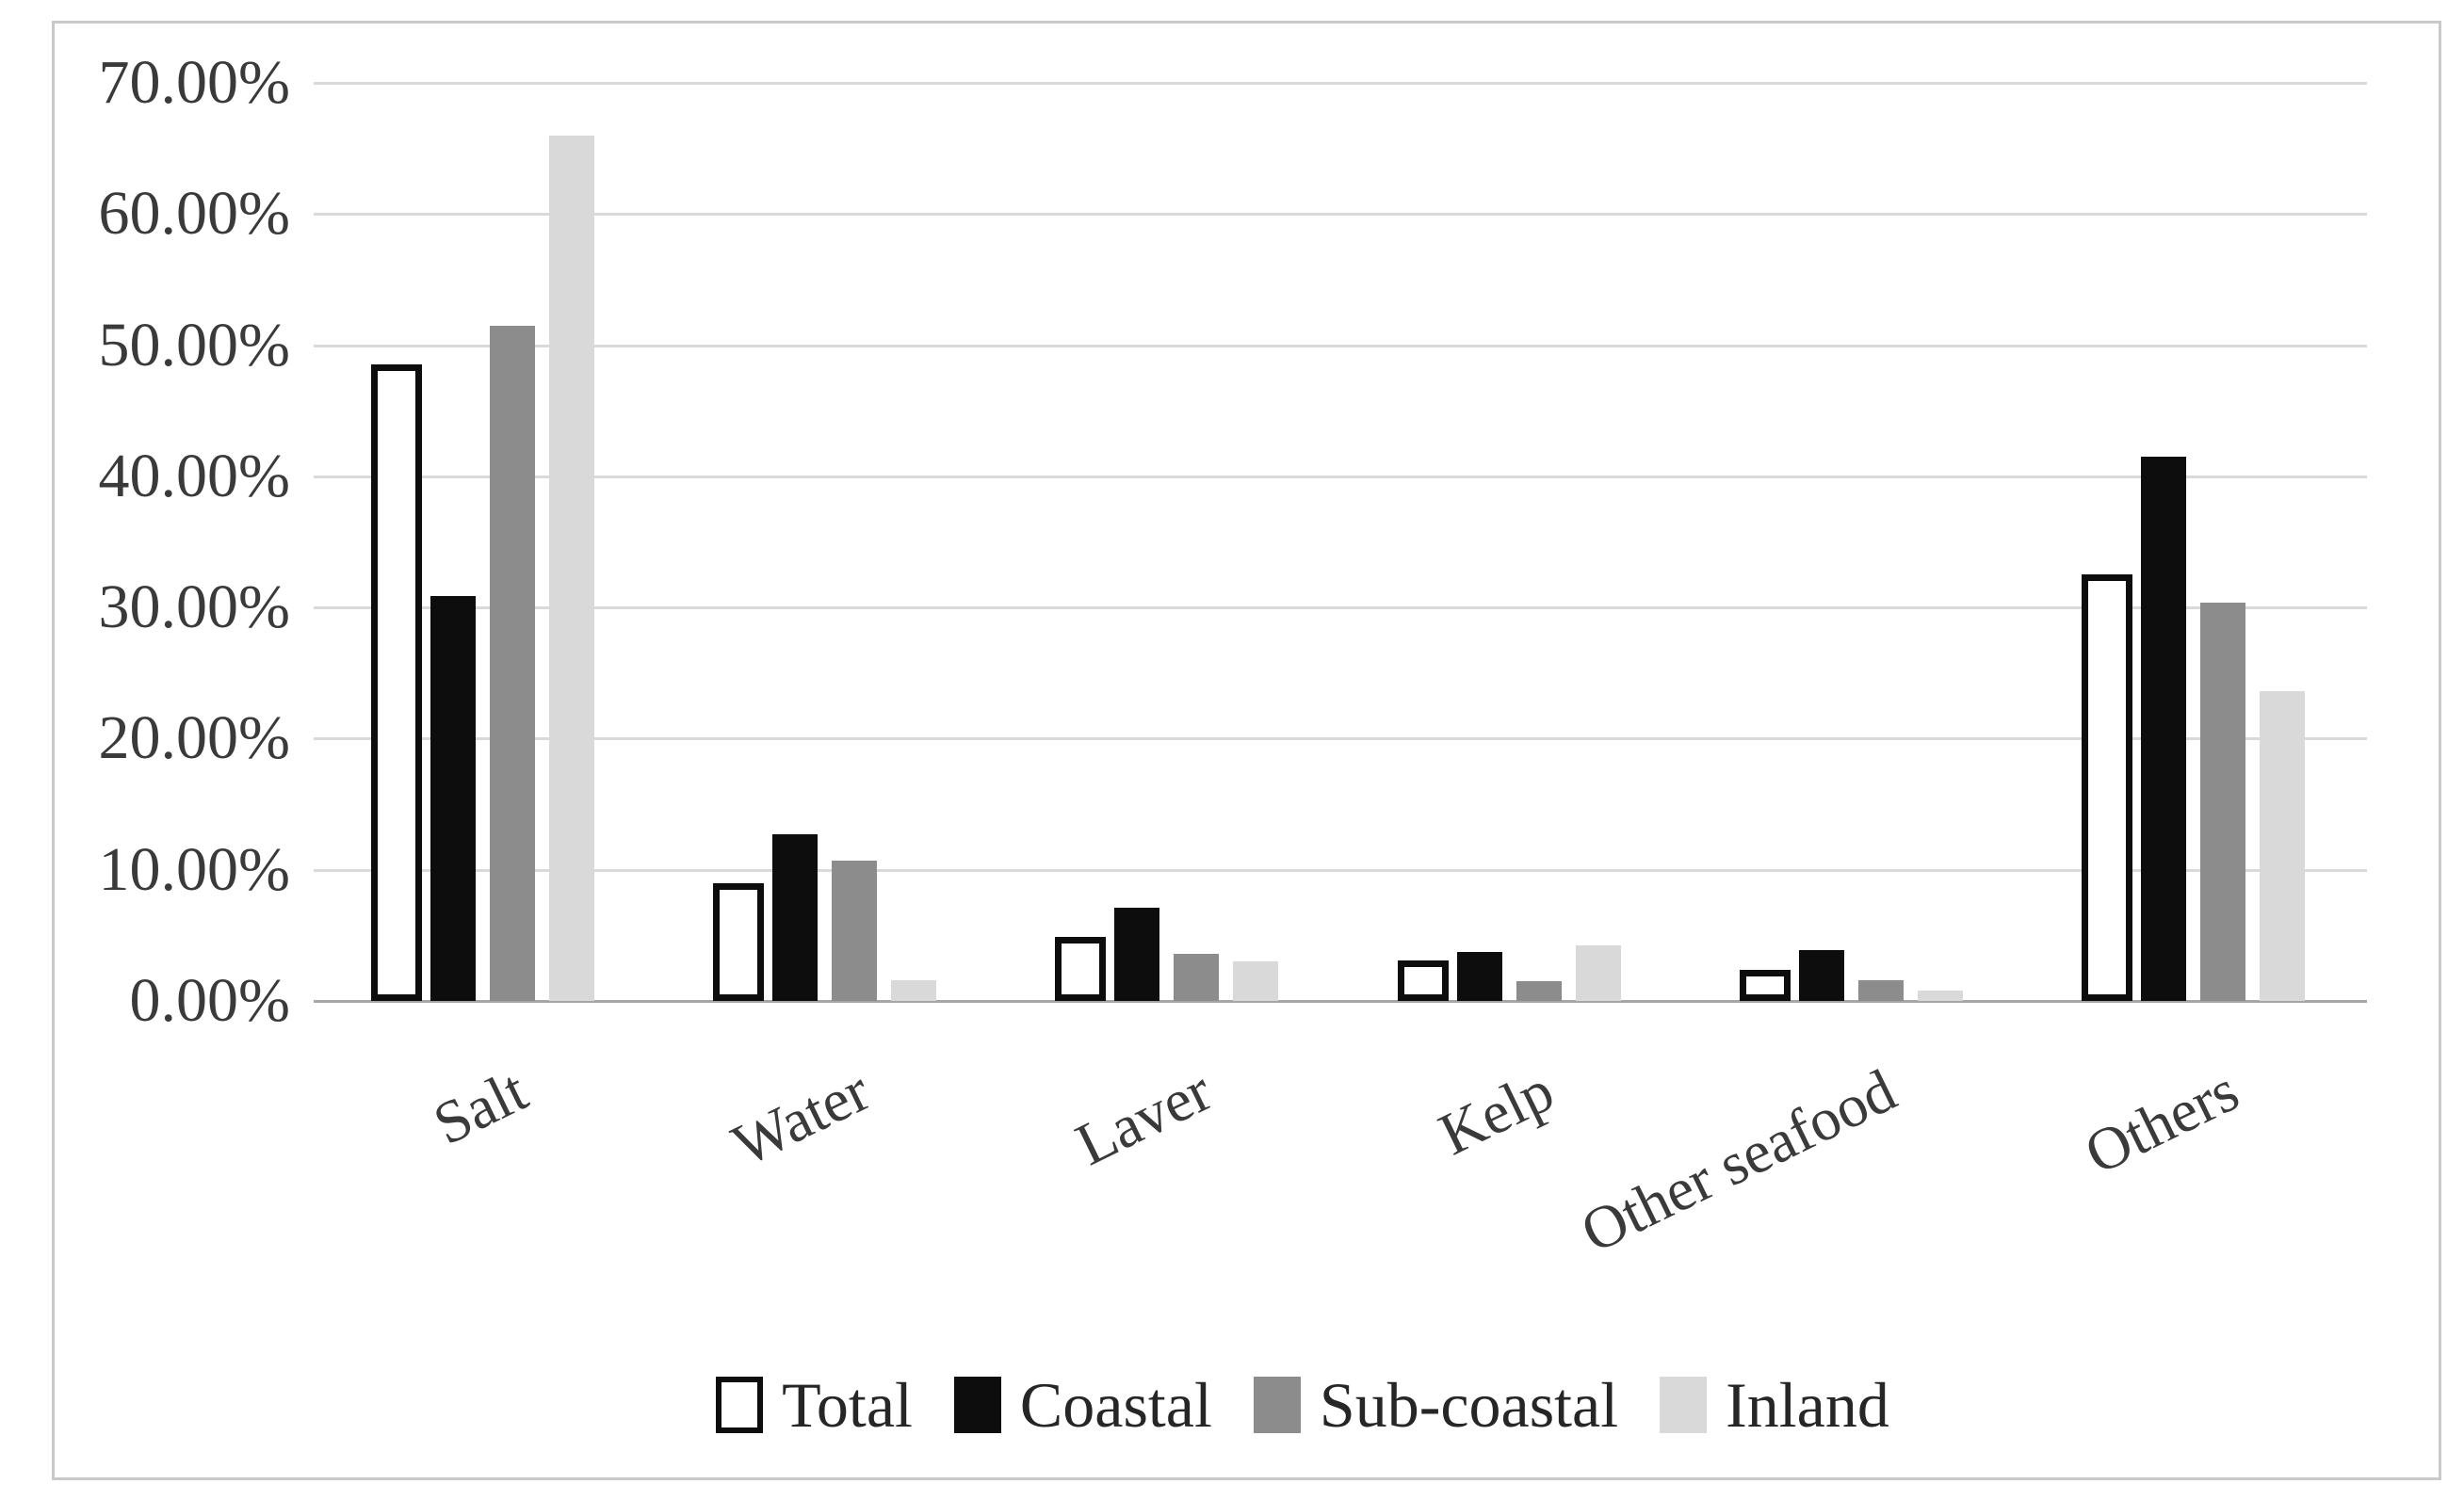 This screenshot has height=1500, width=2464. I want to click on bar-total-laver, so click(1080, 969).